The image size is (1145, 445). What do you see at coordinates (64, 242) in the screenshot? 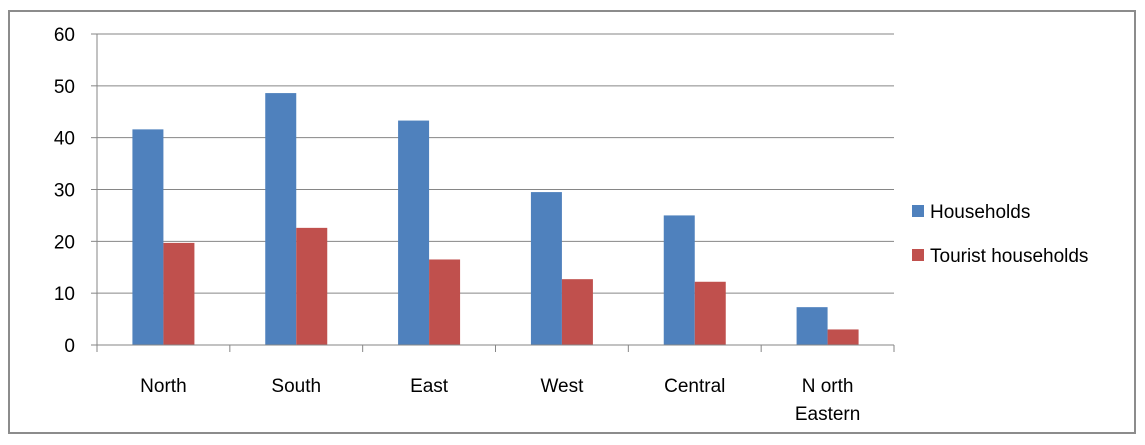
I see `y-tick-label: 20` at bounding box center [64, 242].